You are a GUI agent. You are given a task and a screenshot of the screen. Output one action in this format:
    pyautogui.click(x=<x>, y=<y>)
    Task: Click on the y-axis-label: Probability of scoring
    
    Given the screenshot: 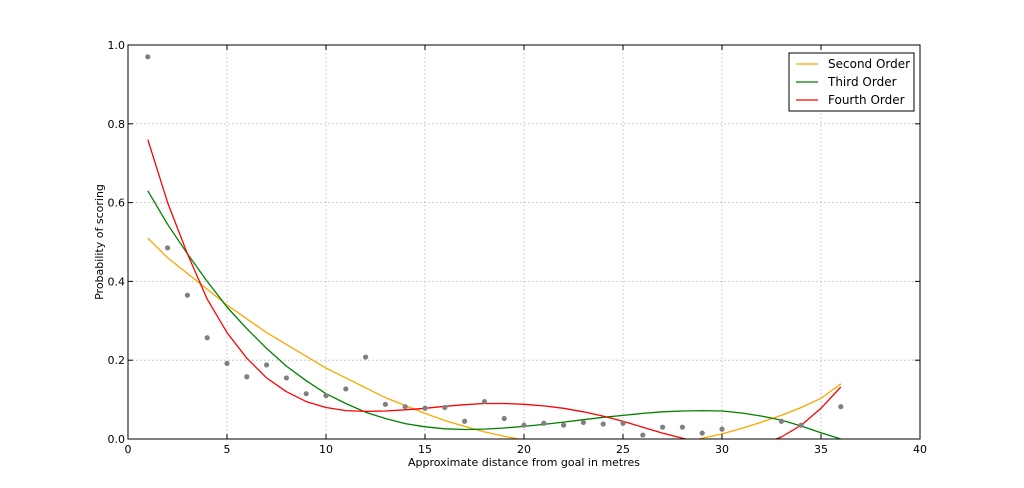 What is the action you would take?
    pyautogui.click(x=99, y=242)
    